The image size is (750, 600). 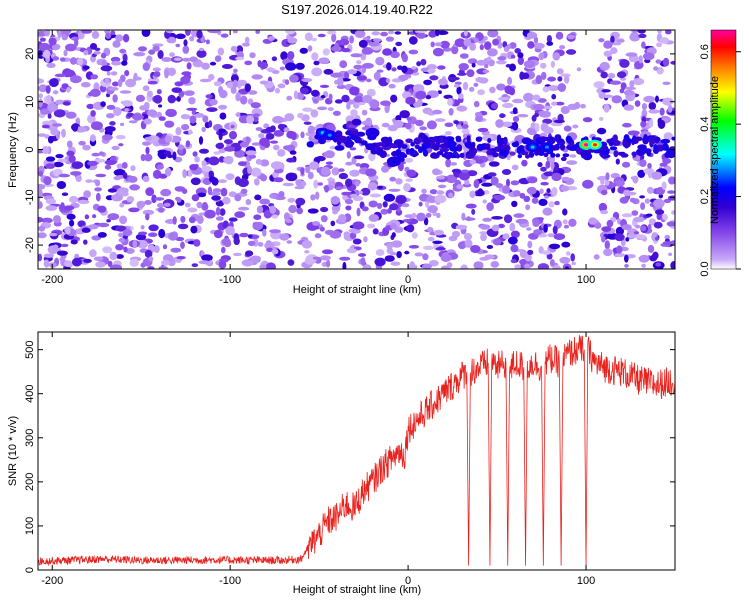 I want to click on x-tick-label: -100, so click(x=230, y=280).